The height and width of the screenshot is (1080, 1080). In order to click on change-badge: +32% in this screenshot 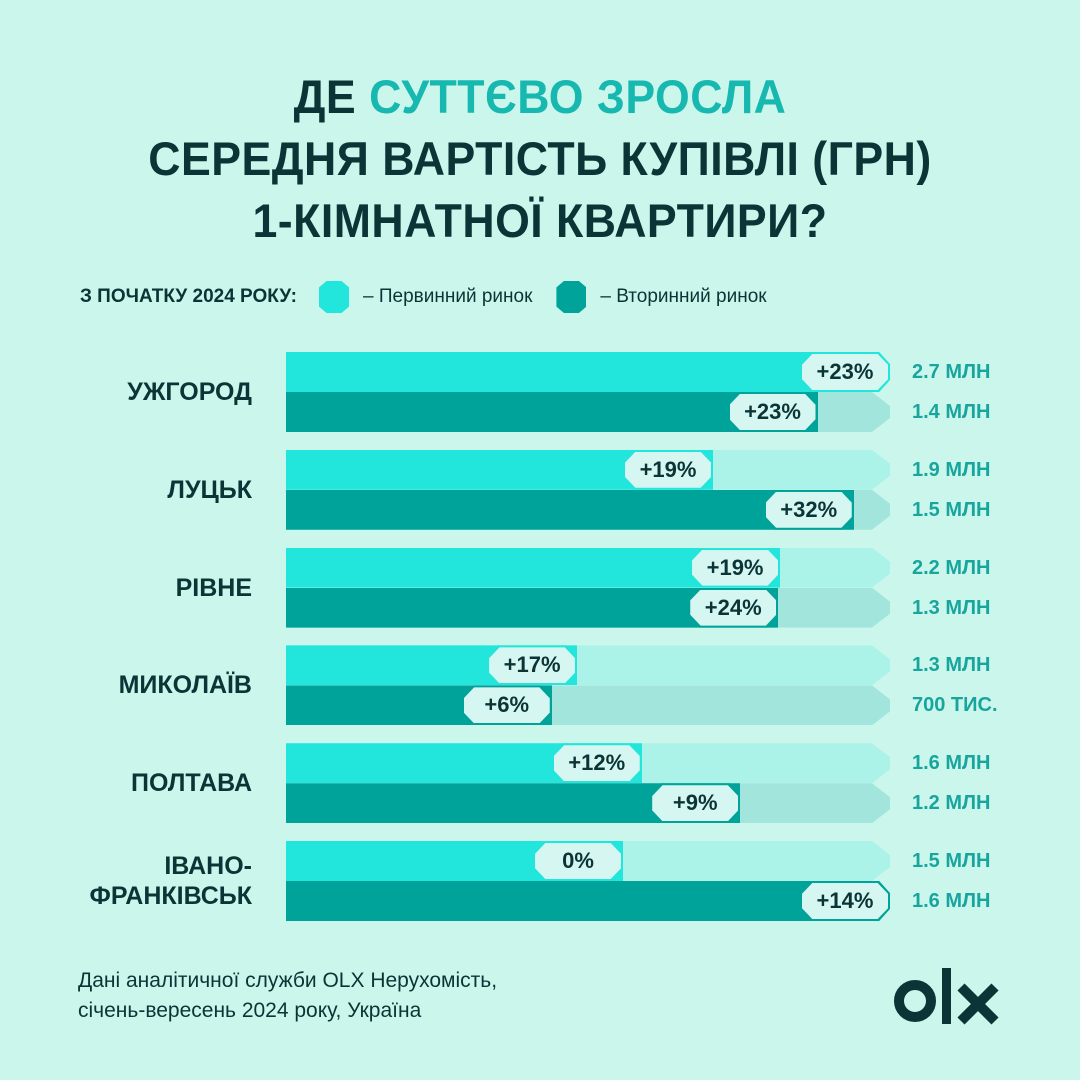, I will do `click(808, 509)`.